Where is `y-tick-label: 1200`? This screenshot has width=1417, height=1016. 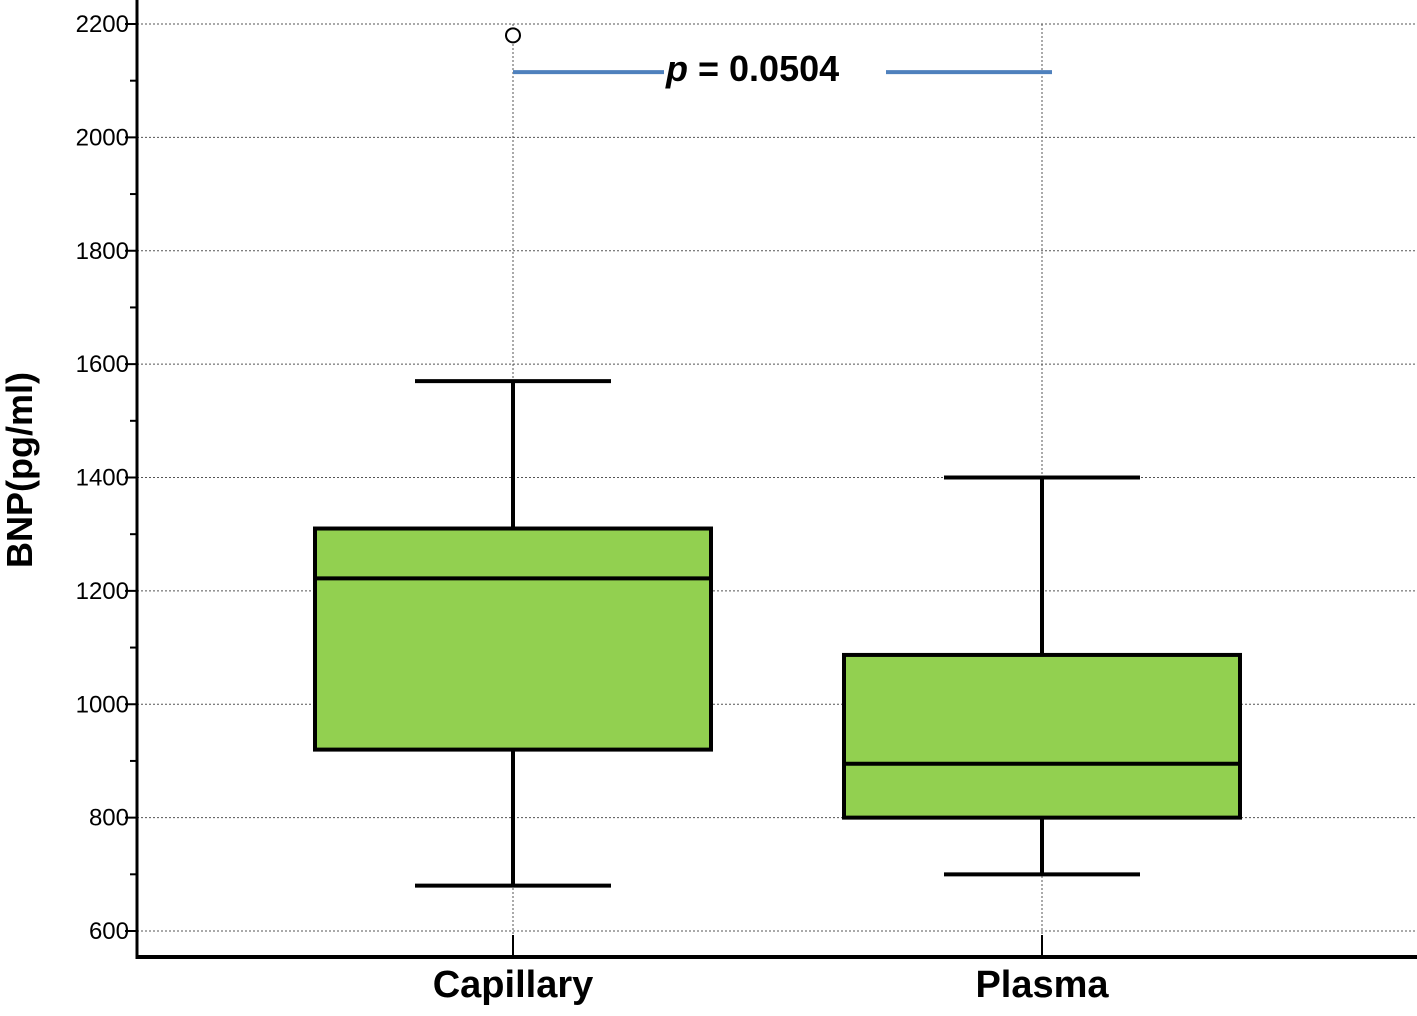
y-tick-label: 1200 is located at coordinates (102, 591).